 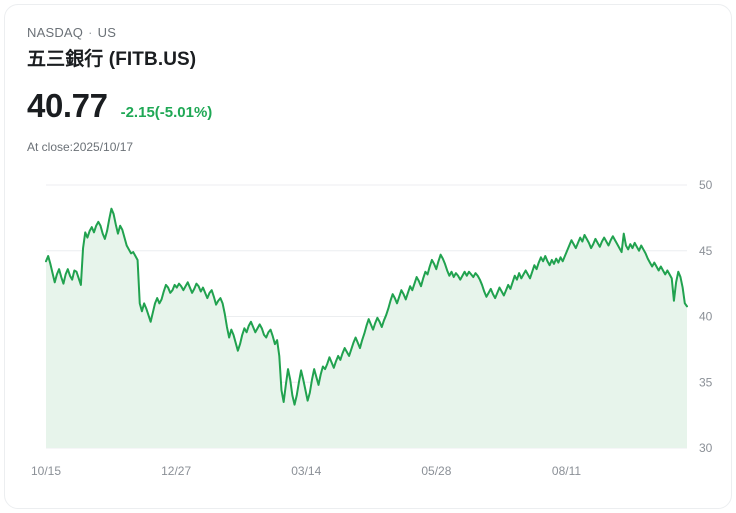 What do you see at coordinates (706, 448) in the screenshot?
I see `y-axis-tick-label: 30` at bounding box center [706, 448].